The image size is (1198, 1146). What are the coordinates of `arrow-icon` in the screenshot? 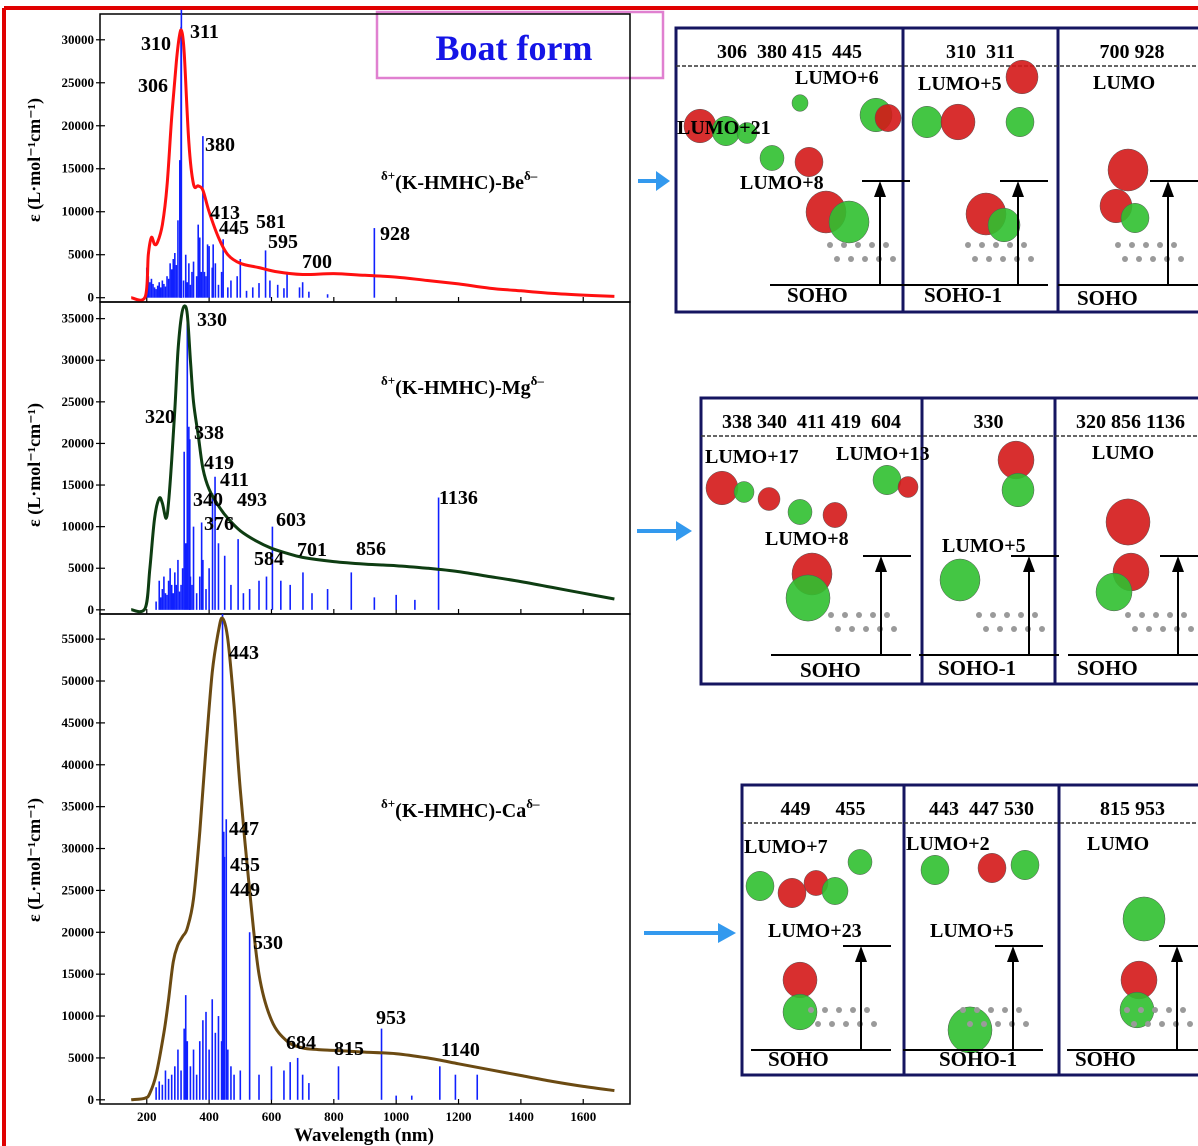 It's located at (654, 181).